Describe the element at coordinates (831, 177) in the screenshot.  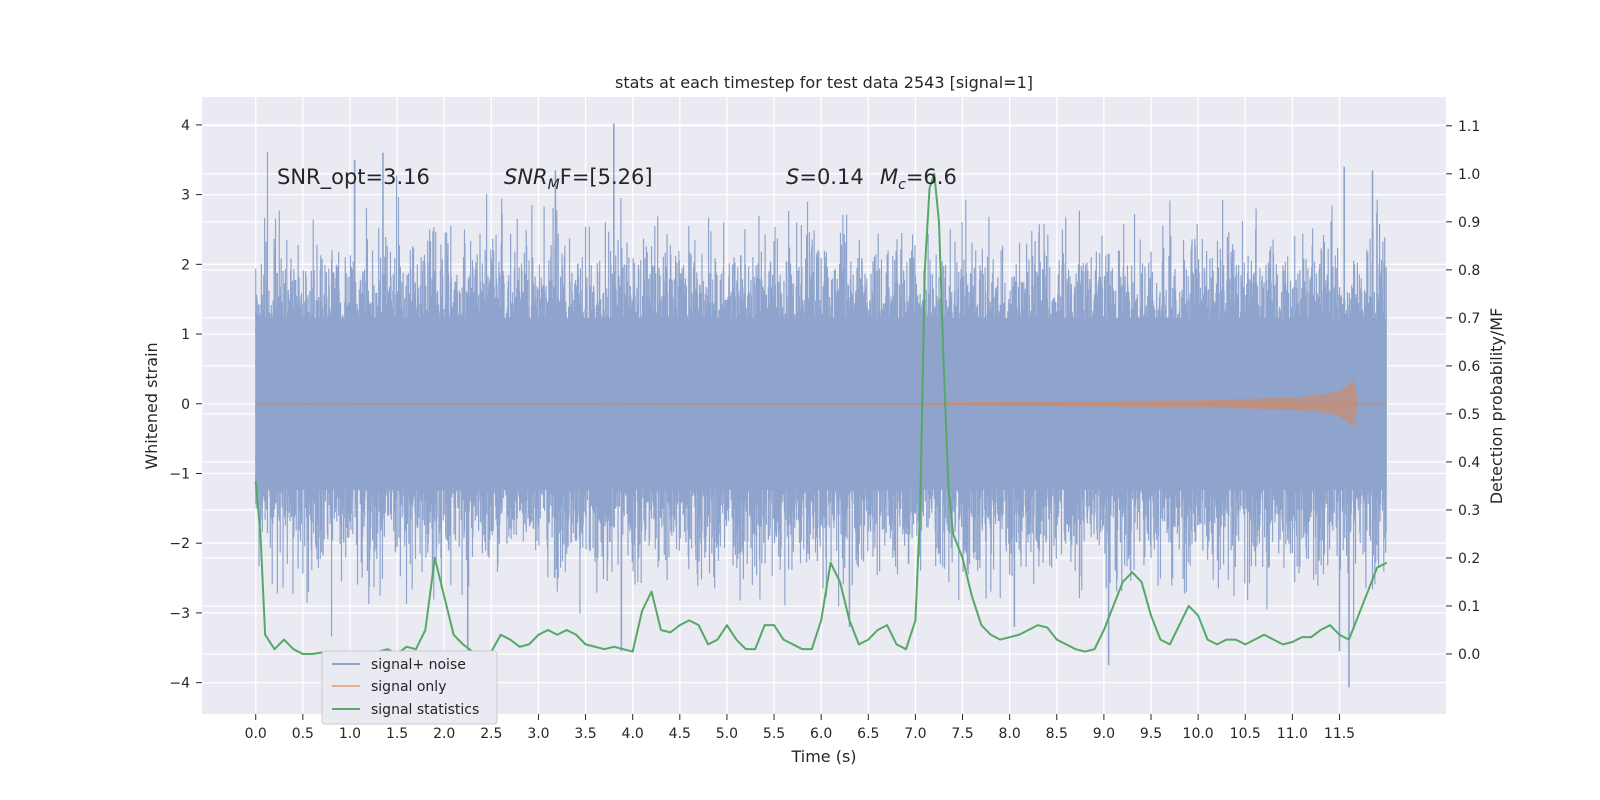
I see `annotation-s-value: =0.14` at that location.